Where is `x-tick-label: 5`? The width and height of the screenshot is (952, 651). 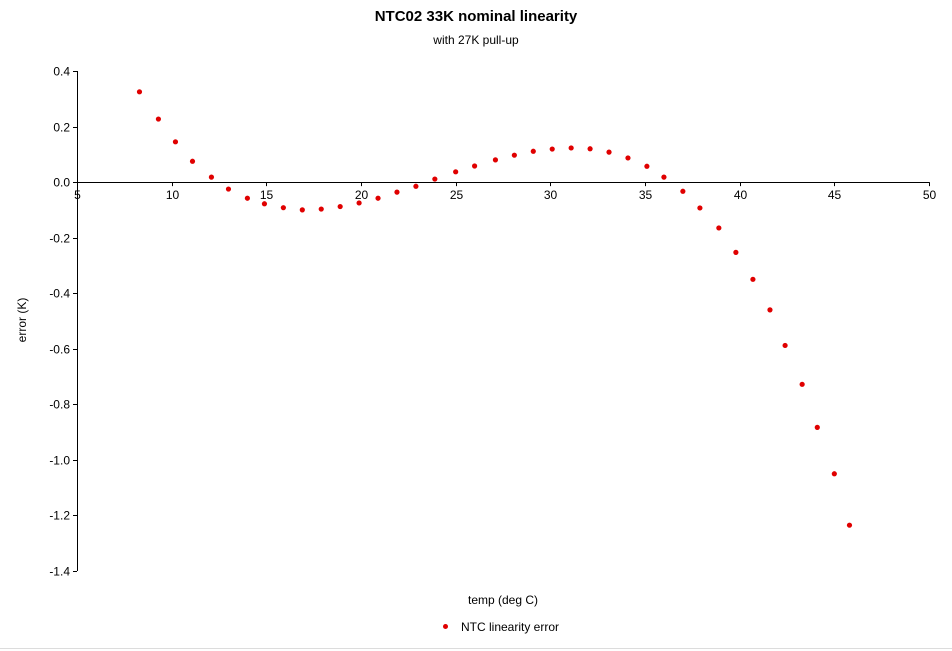
x-tick-label: 5 is located at coordinates (77, 195).